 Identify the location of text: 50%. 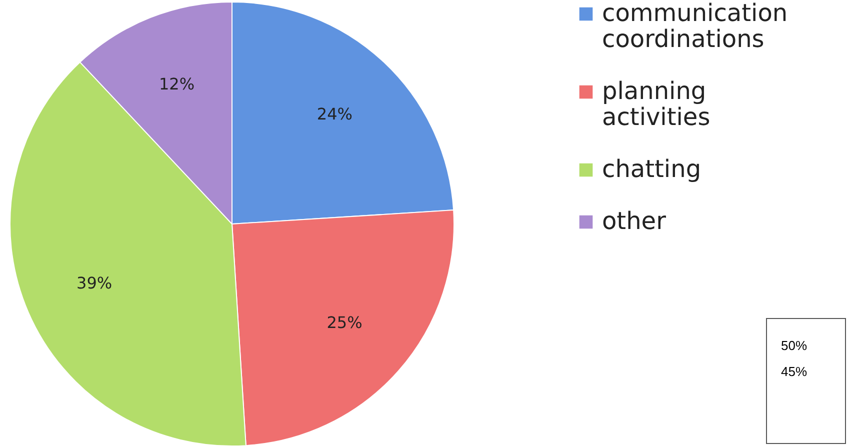
(794, 346).